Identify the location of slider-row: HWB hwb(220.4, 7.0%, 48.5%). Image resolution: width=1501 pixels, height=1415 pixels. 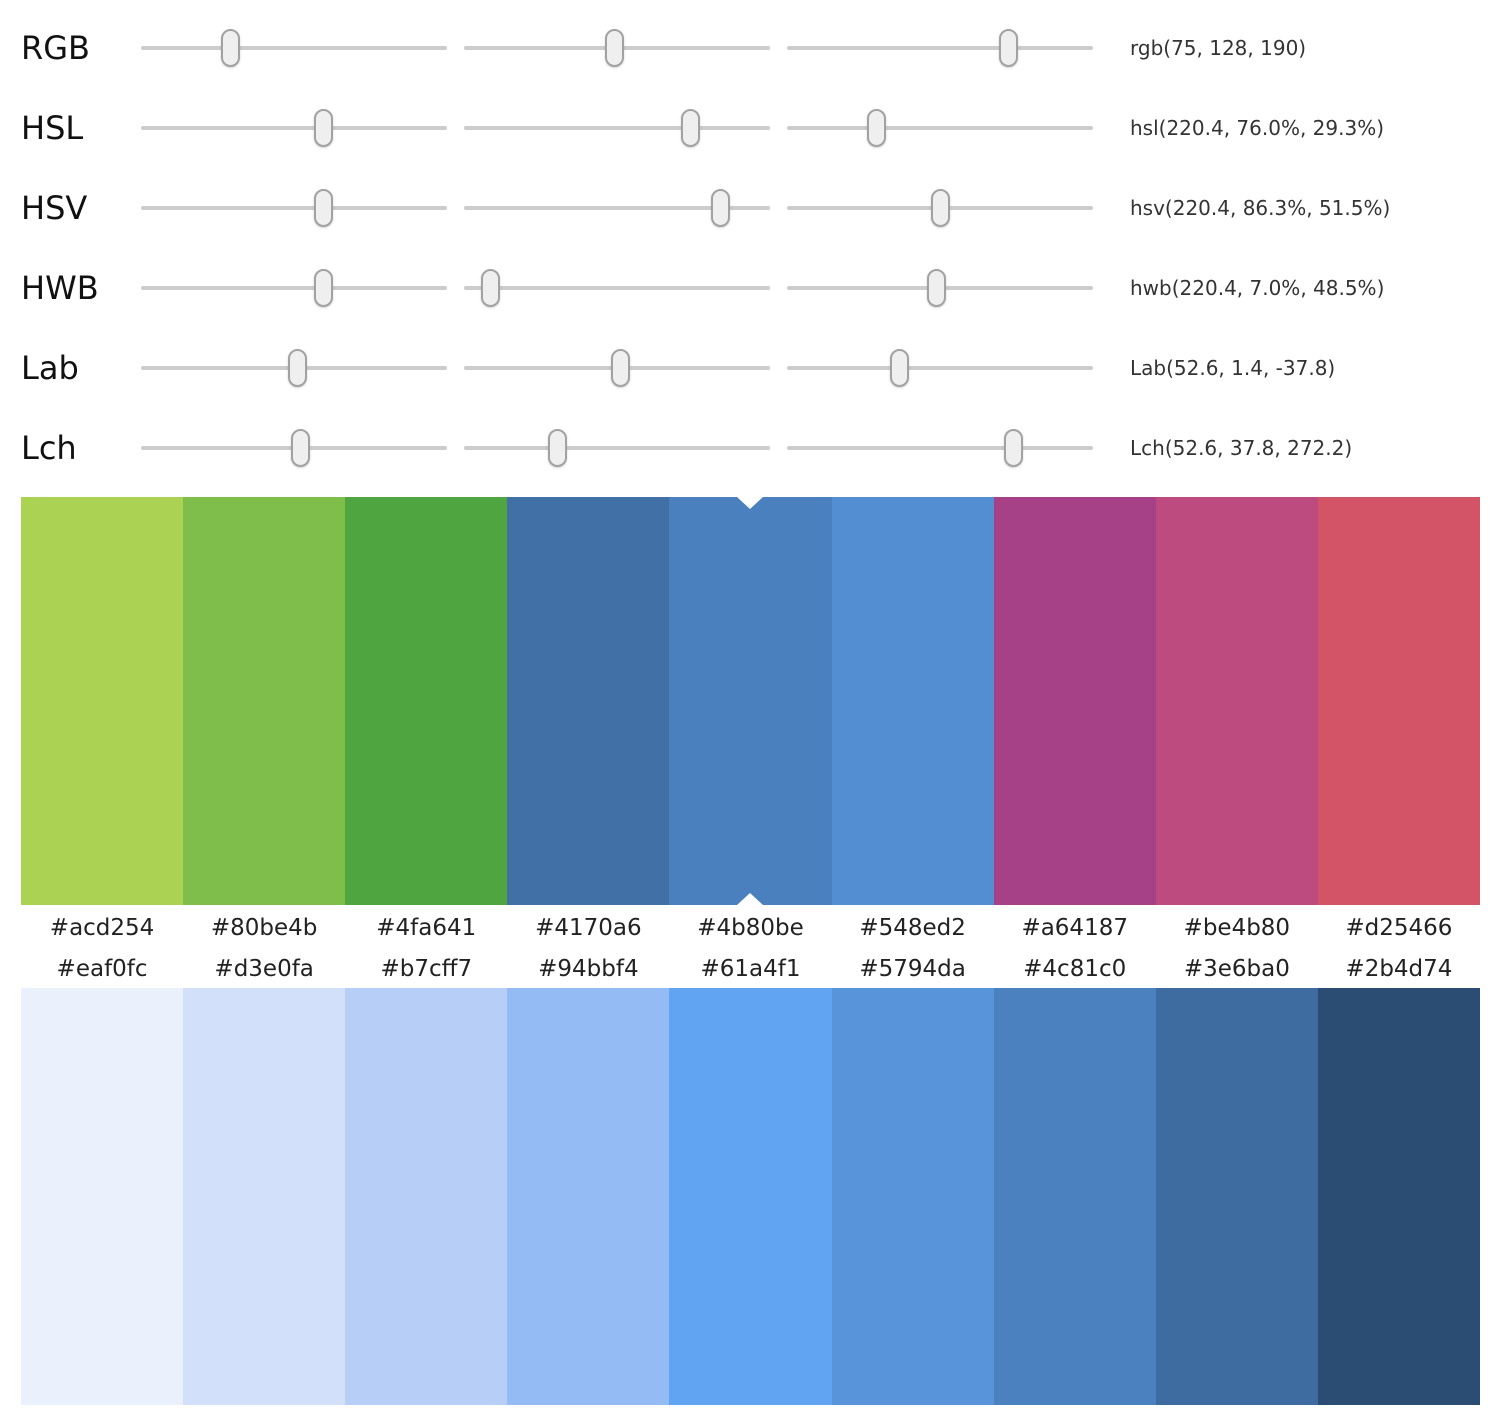
(750, 288).